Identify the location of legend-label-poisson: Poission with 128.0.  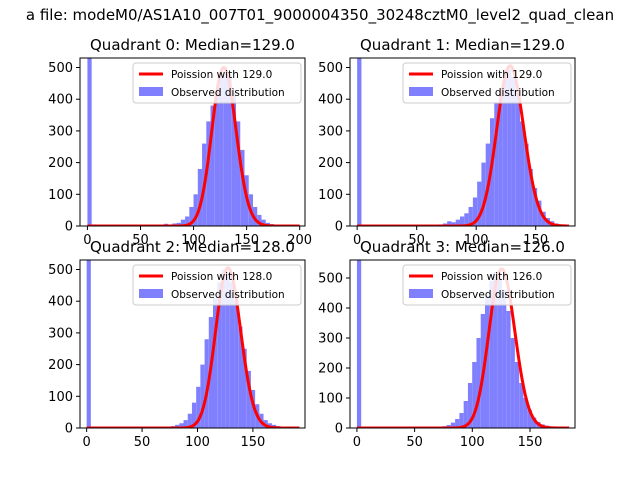
(221, 277).